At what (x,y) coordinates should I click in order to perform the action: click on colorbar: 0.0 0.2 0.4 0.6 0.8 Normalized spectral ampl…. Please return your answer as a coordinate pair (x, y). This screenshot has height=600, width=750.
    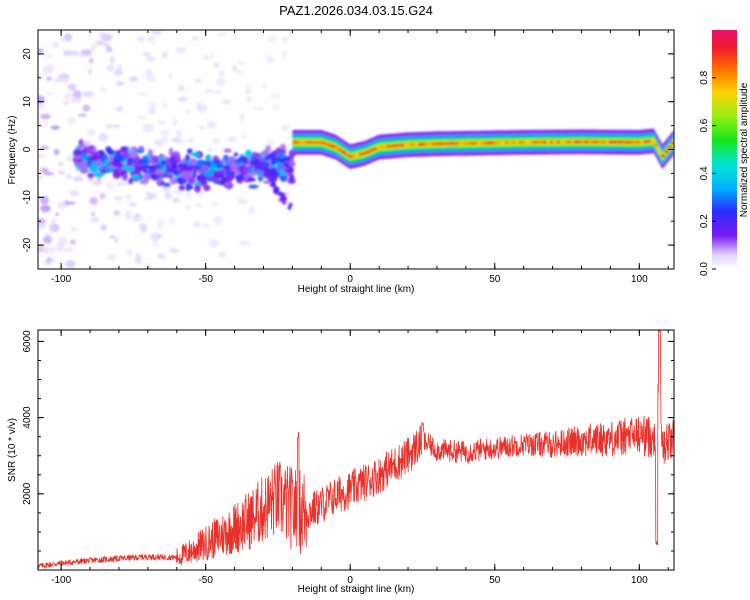
    Looking at the image, I should click on (724, 153).